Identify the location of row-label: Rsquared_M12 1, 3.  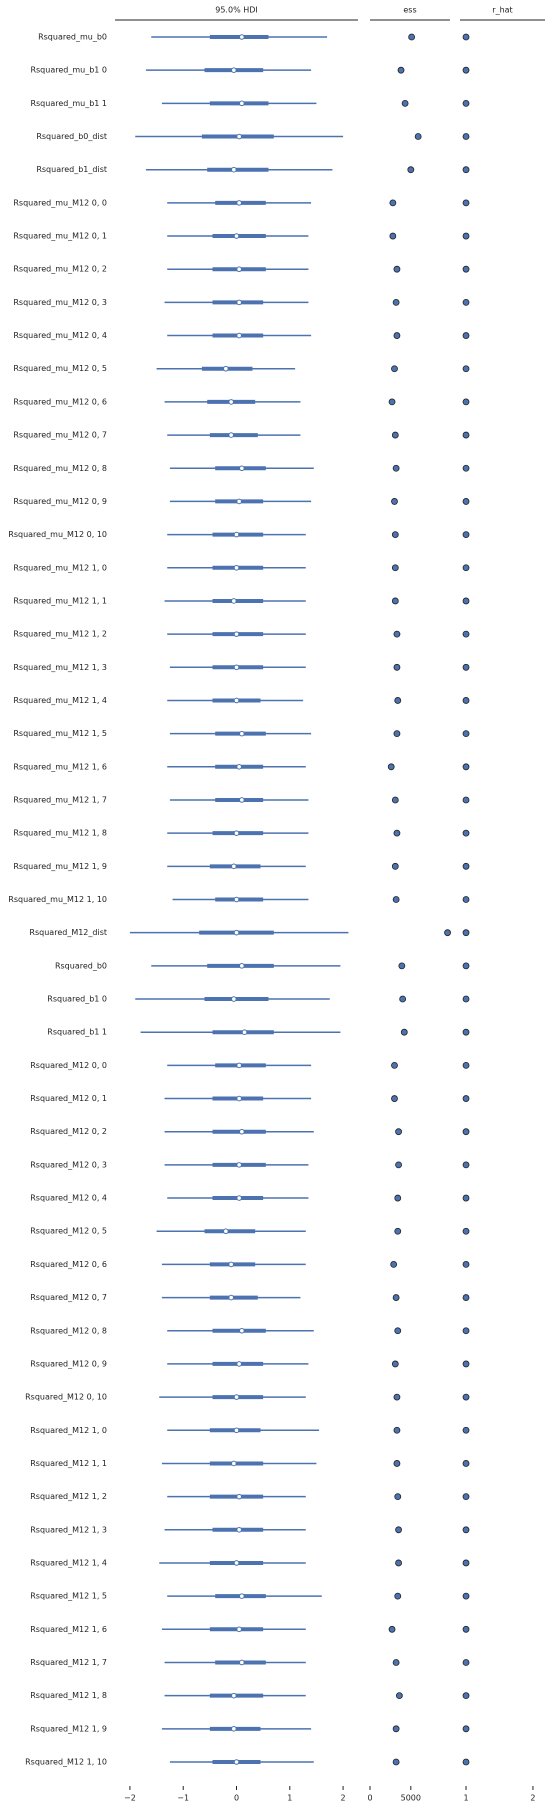
(68, 1529).